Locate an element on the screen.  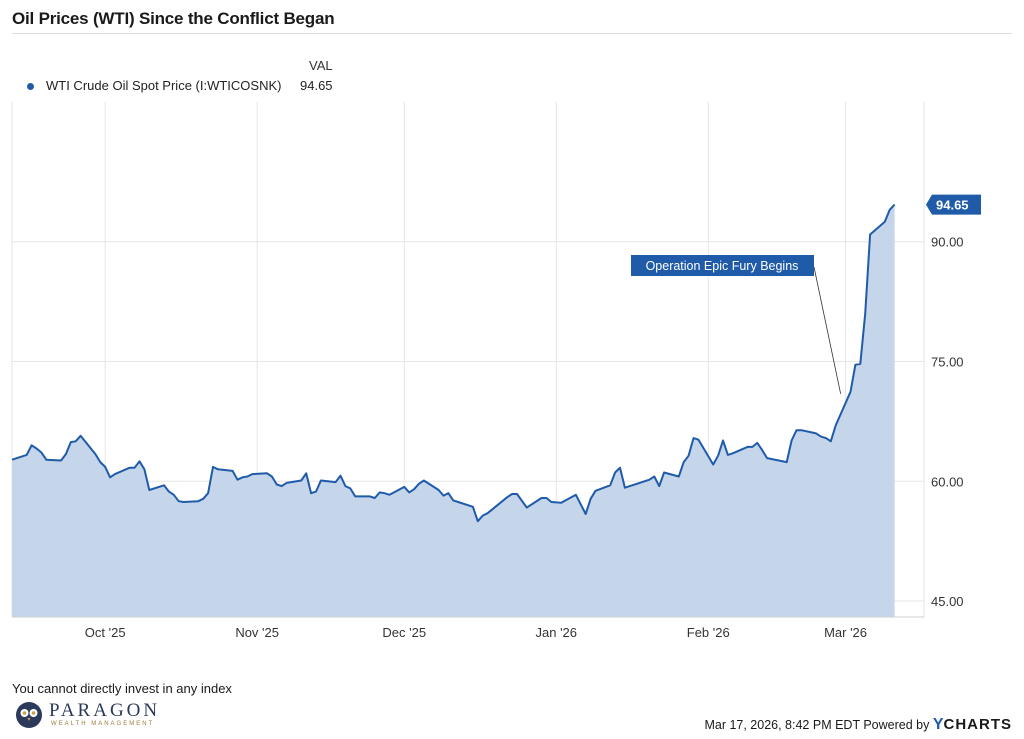
y-tick-label: 75.00 is located at coordinates (947, 361).